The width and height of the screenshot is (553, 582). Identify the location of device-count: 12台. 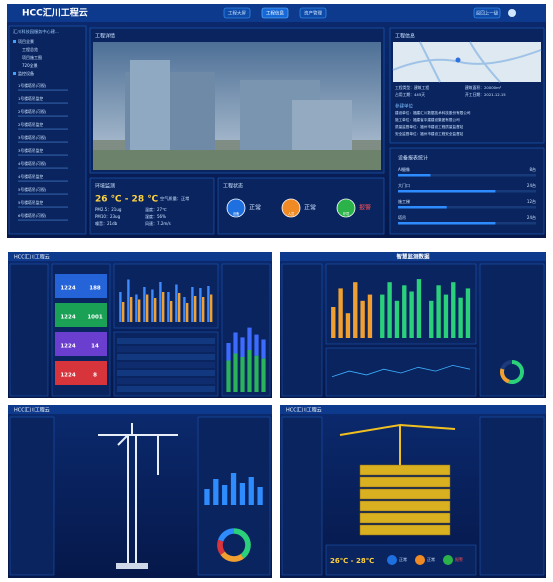
(531, 201).